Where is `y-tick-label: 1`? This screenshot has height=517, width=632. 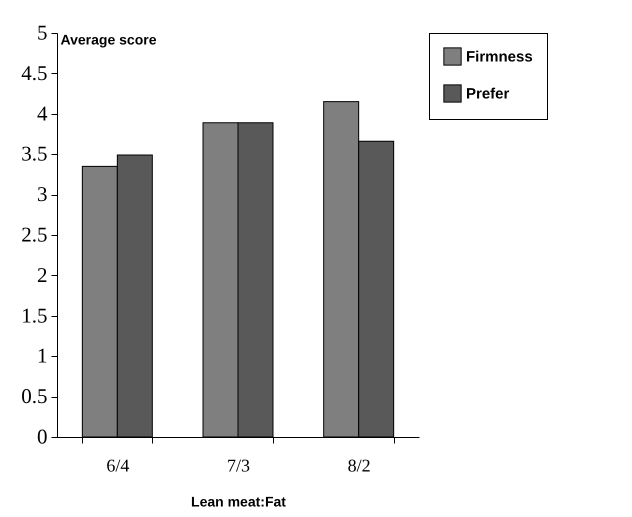 y-tick-label: 1 is located at coordinates (42, 356).